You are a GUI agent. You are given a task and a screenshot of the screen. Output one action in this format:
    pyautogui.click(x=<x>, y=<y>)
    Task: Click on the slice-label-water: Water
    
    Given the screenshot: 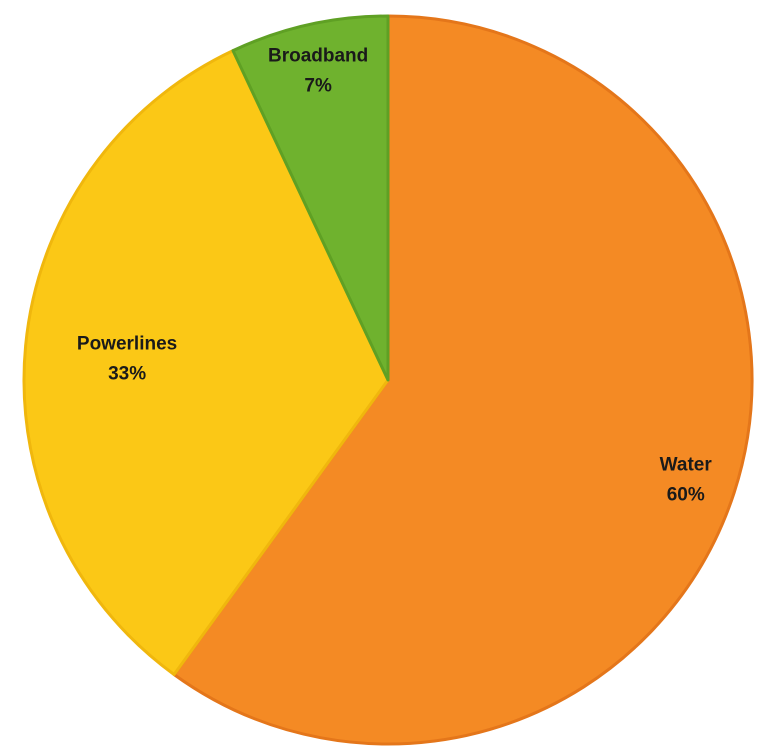 What is the action you would take?
    pyautogui.click(x=686, y=465)
    